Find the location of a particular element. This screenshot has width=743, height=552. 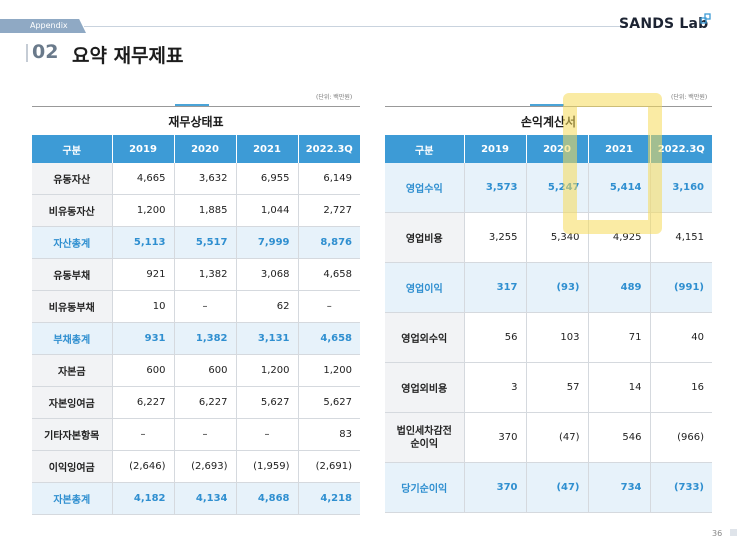

table-cell: 4,182 is located at coordinates (143, 498).